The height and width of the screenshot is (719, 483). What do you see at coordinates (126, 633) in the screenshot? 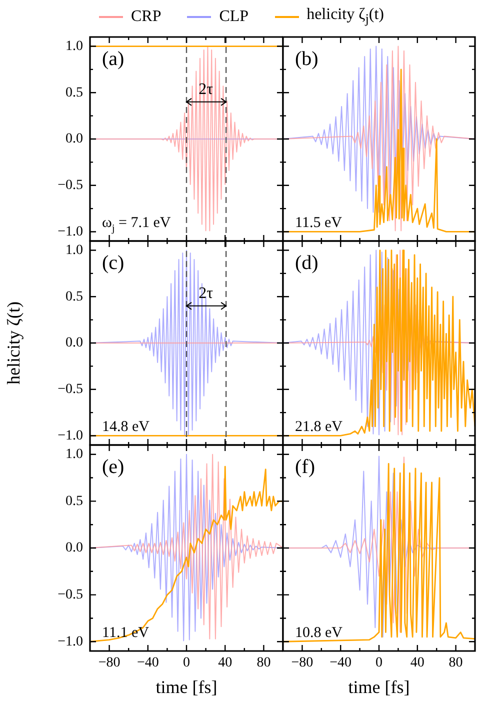
I see `annotation: 11.1 eV` at bounding box center [126, 633].